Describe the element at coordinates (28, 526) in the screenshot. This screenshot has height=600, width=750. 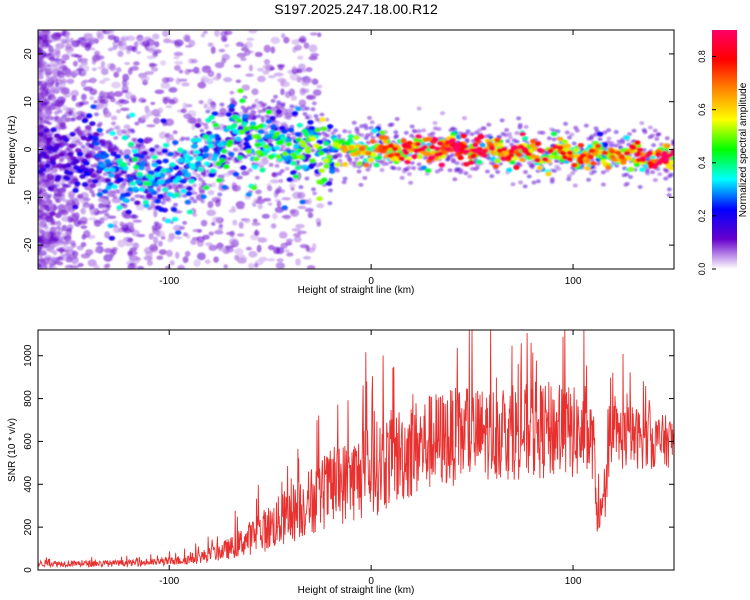
I see `y-tick-label: 200` at that location.